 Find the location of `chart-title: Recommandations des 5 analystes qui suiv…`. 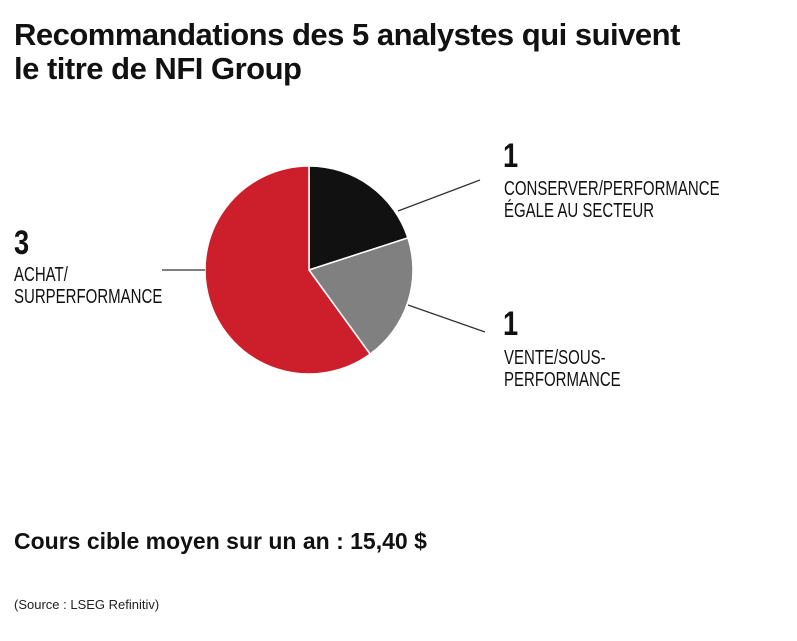

chart-title: Recommandations des 5 analystes qui suiv… is located at coordinates (399, 52).